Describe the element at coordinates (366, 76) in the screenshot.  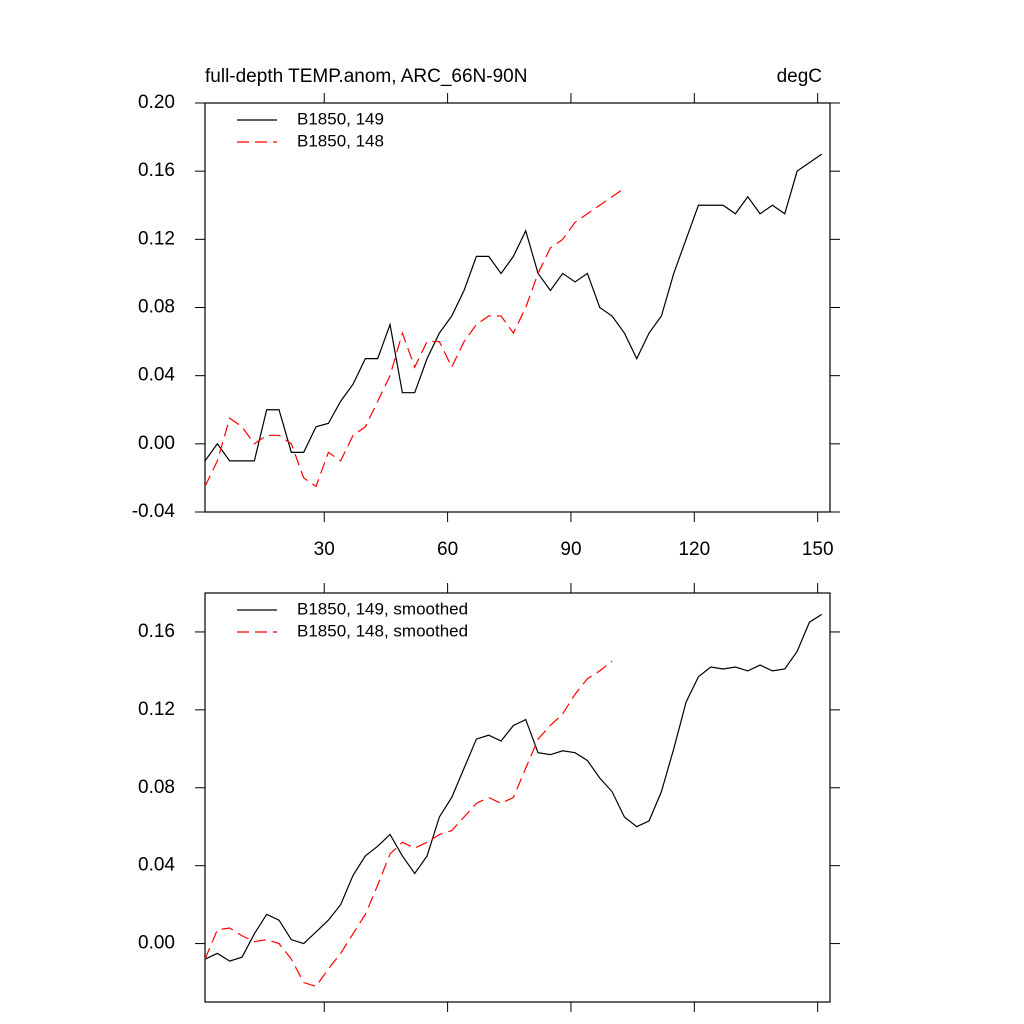
I see `chart-title: full-depth TEMP.anom, ARC_66N-90N` at that location.